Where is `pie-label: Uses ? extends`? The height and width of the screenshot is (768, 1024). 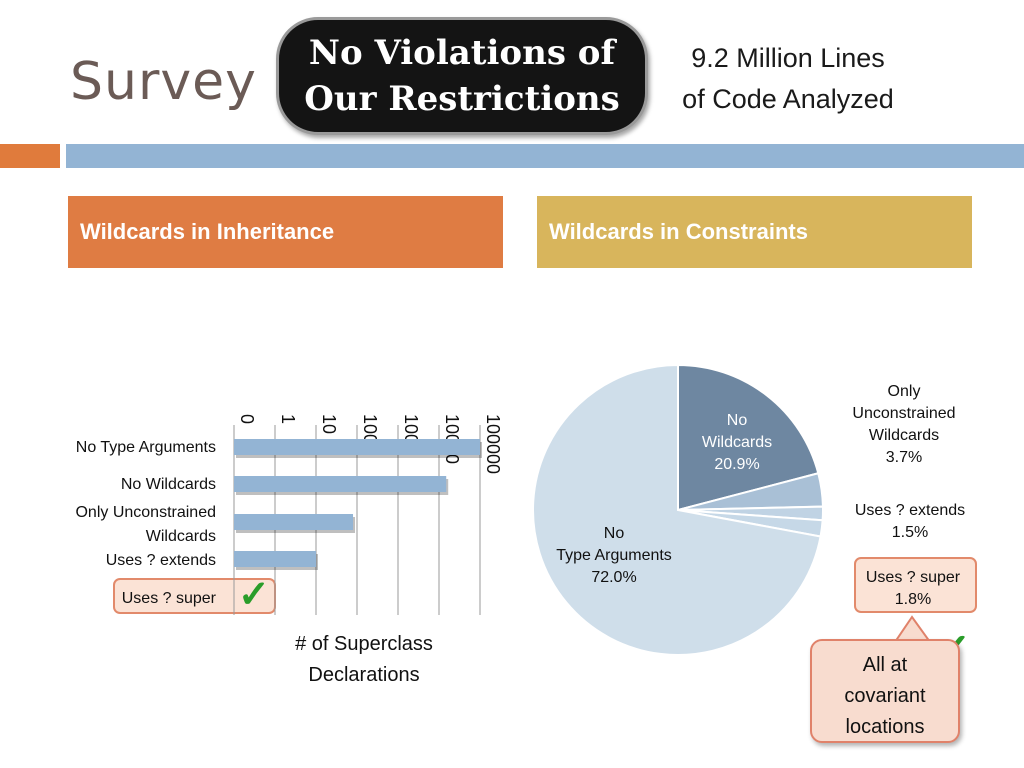 pie-label: Uses ? extends is located at coordinates (910, 510).